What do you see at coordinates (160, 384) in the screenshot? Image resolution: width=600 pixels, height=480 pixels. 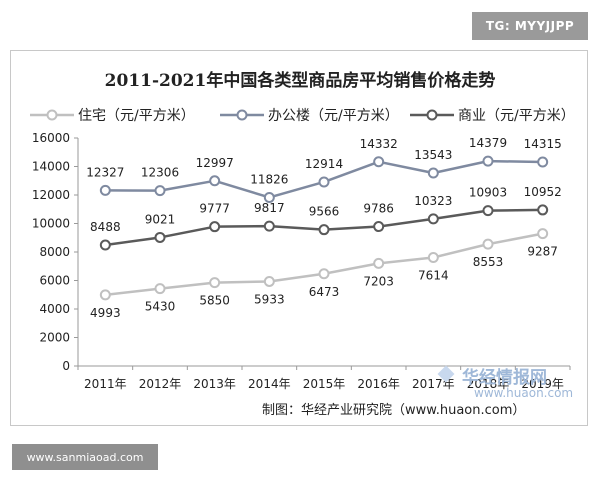 I see `x-tick-label: 2012年` at bounding box center [160, 384].